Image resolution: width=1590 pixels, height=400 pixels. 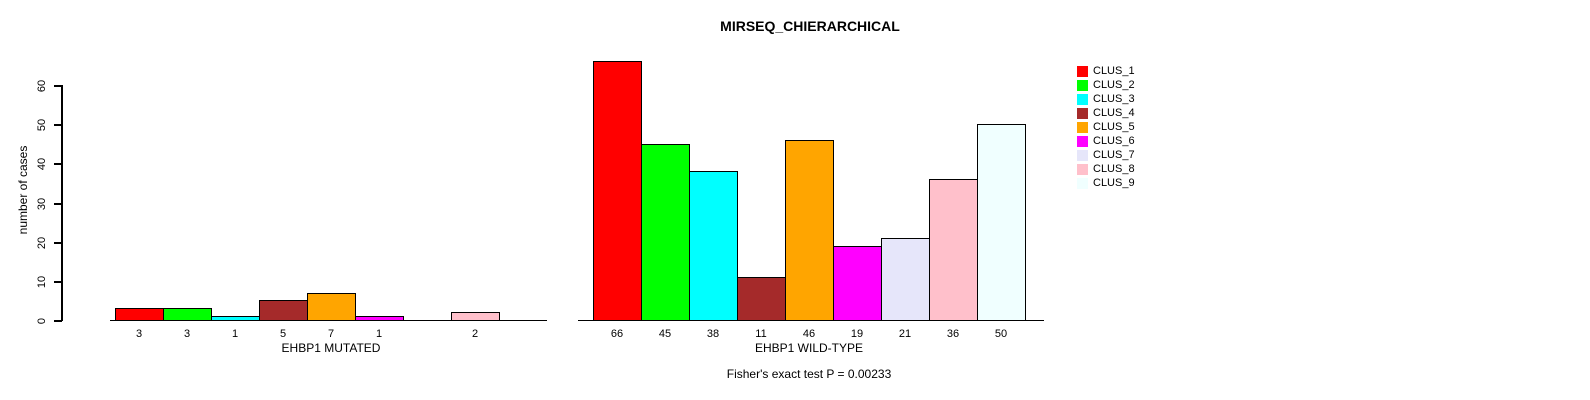 What do you see at coordinates (953, 334) in the screenshot?
I see `bar-value-label: 36` at bounding box center [953, 334].